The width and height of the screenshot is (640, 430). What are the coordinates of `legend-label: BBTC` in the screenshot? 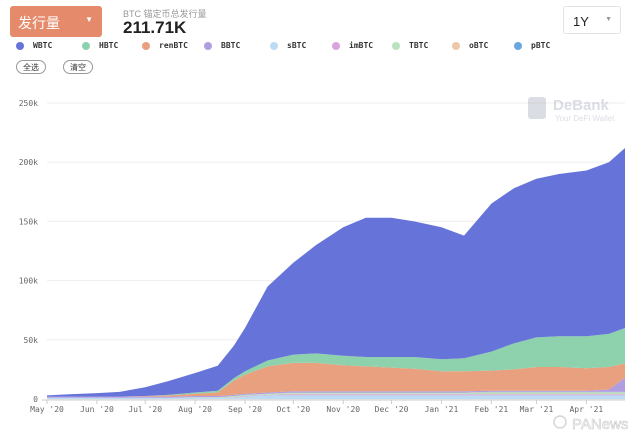 It's located at (231, 45).